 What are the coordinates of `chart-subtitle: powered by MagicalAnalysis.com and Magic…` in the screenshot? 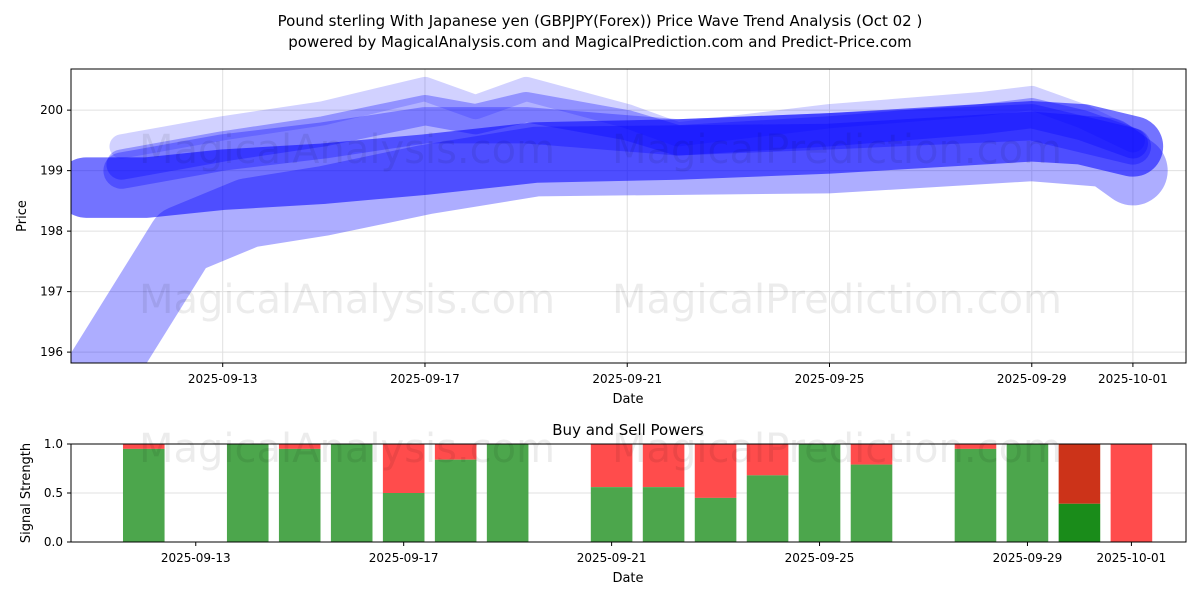 It's located at (600, 42).